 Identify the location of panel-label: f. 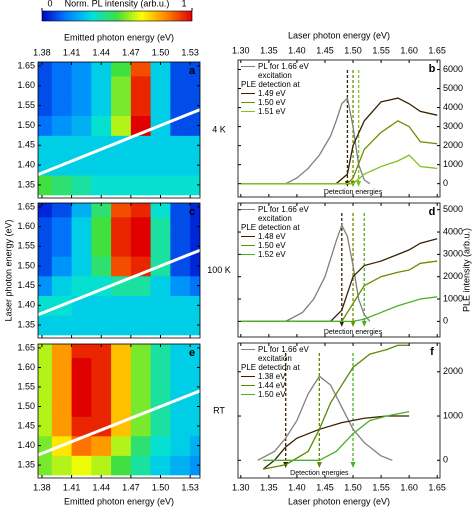
(432, 352).